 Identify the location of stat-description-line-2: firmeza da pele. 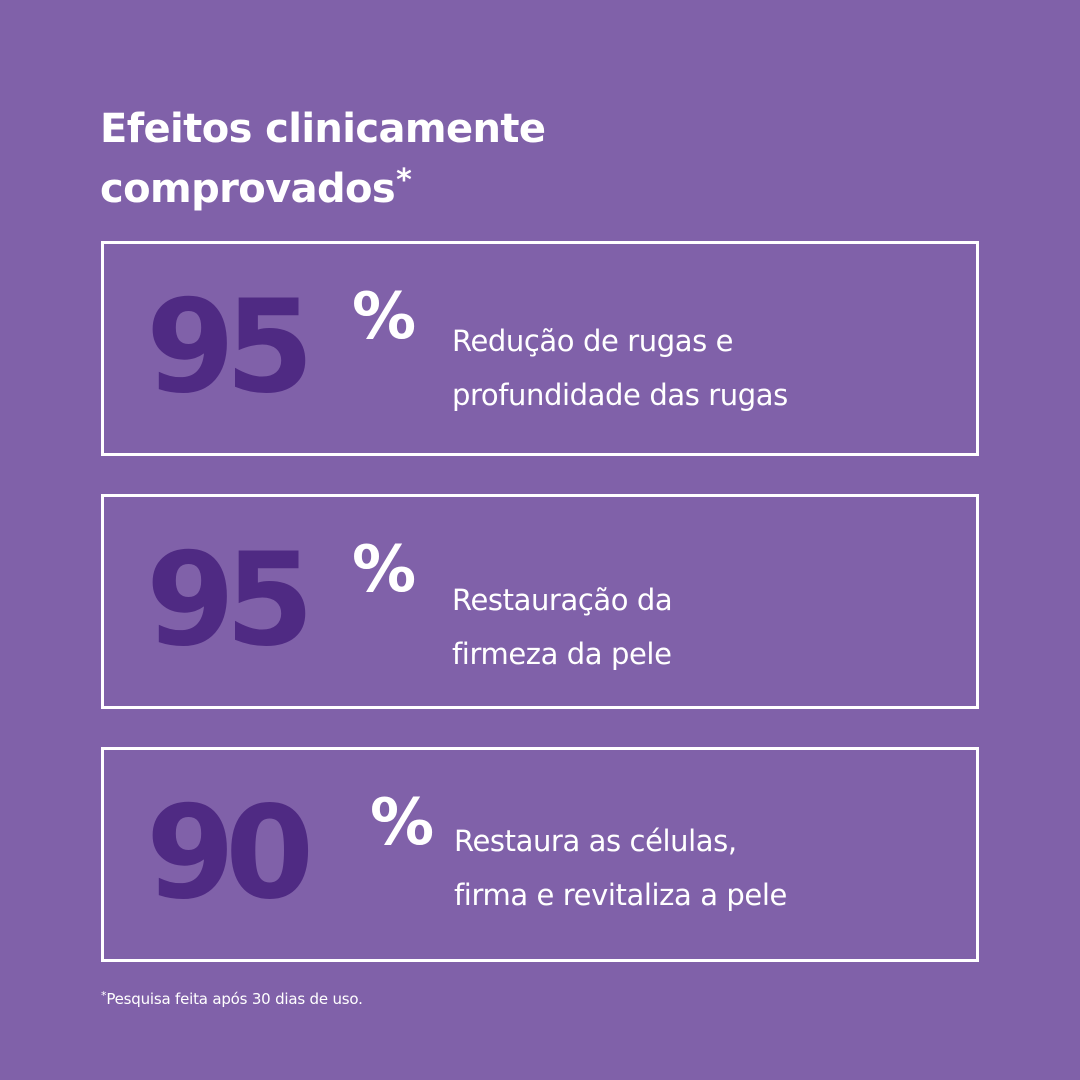
(562, 654).